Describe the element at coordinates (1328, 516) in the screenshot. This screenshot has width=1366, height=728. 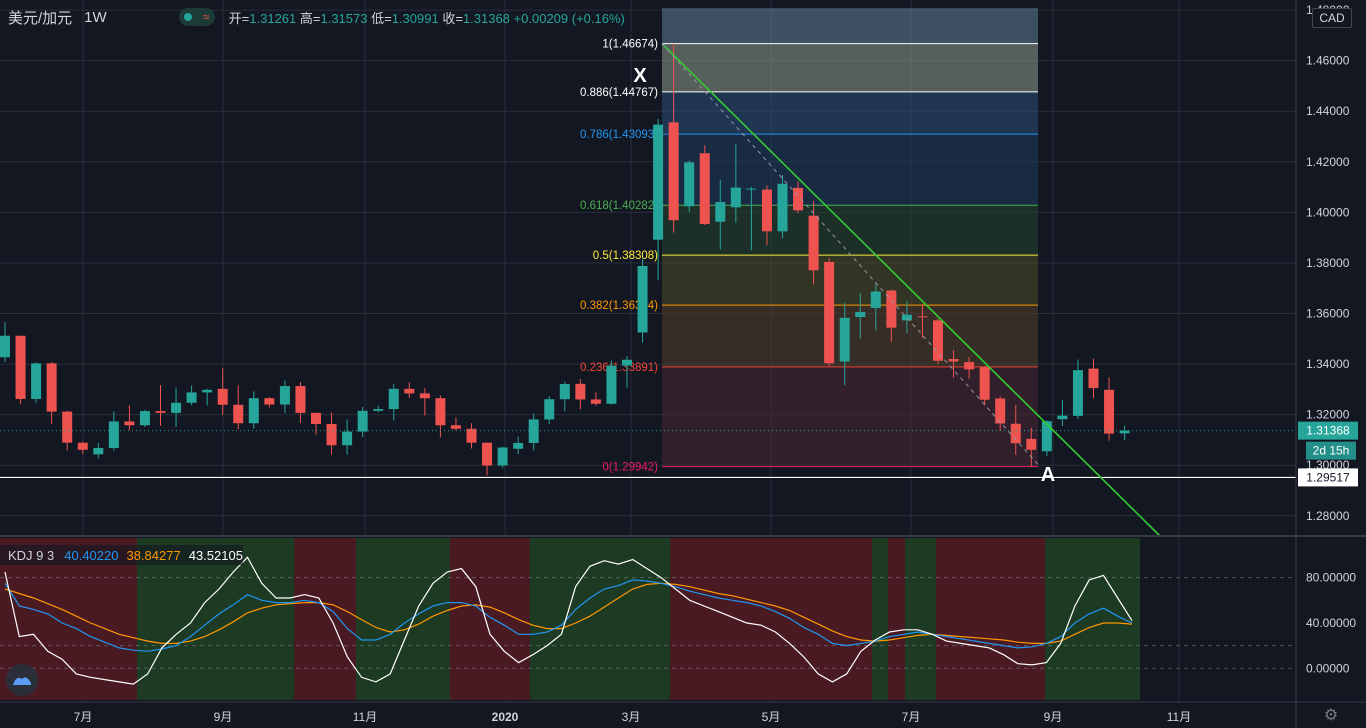
I see `price-tick-label: 1.28000` at that location.